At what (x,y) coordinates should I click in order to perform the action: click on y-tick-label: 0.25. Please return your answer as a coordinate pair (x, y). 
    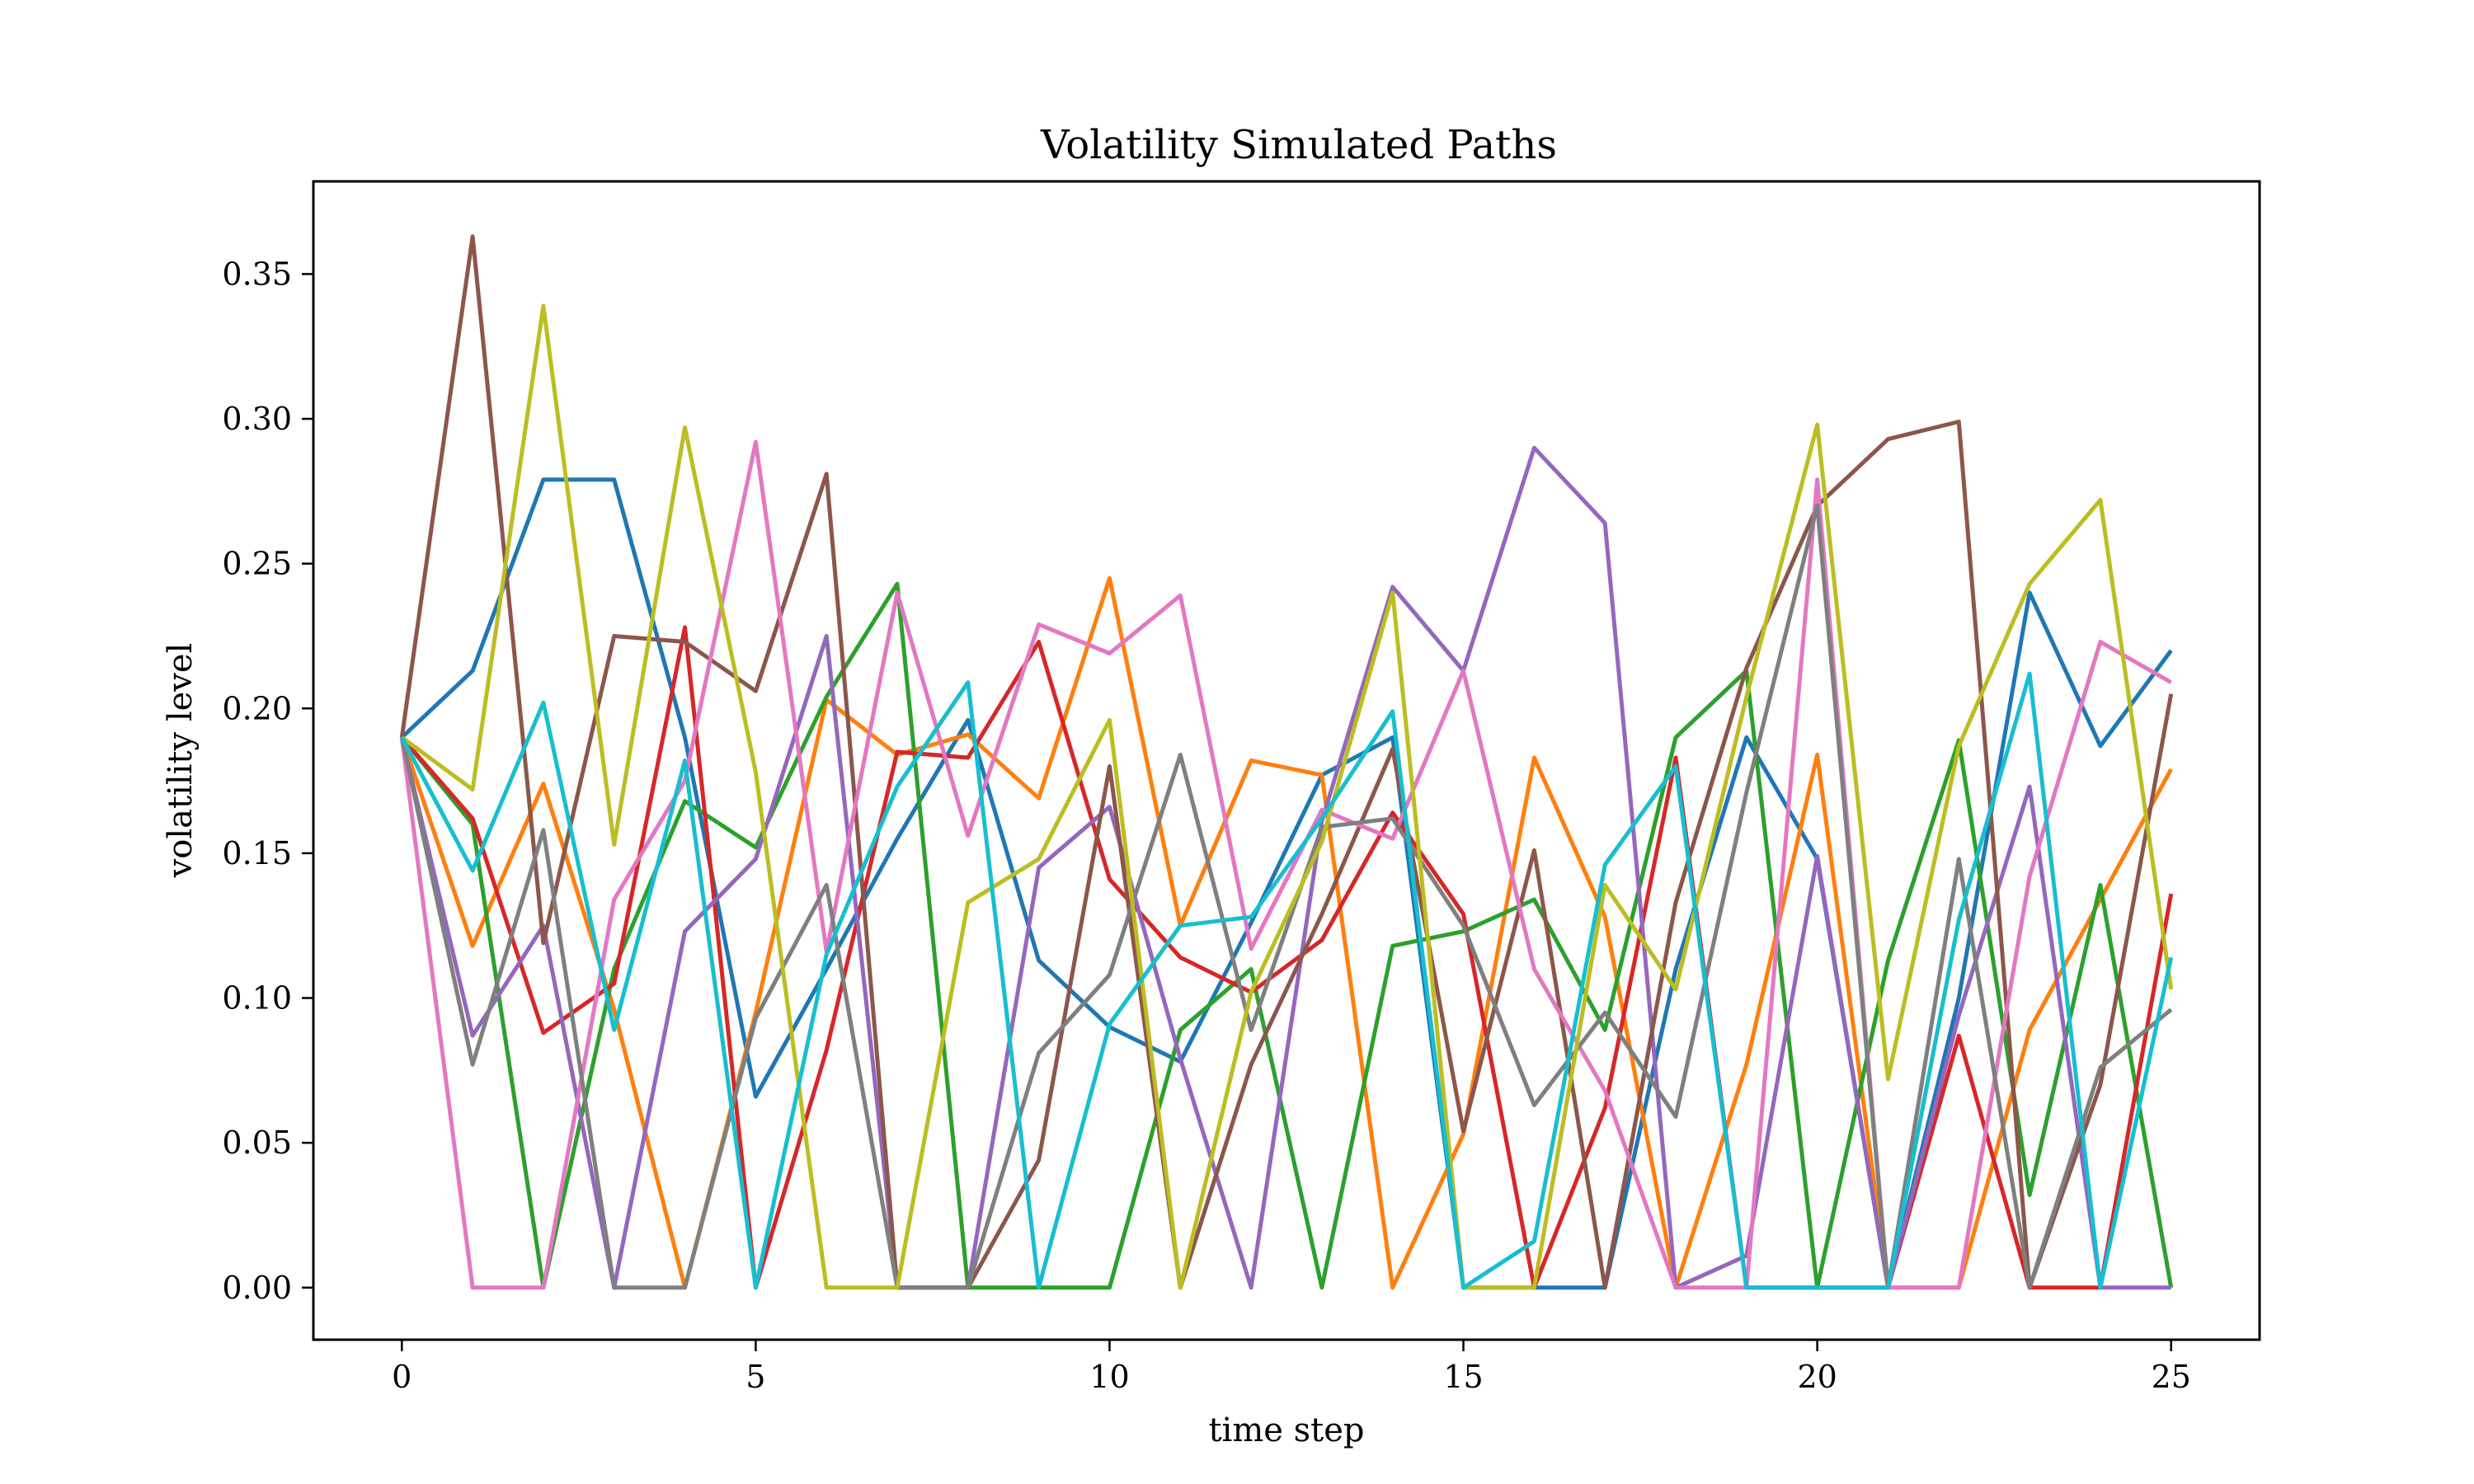
    Looking at the image, I should click on (257, 564).